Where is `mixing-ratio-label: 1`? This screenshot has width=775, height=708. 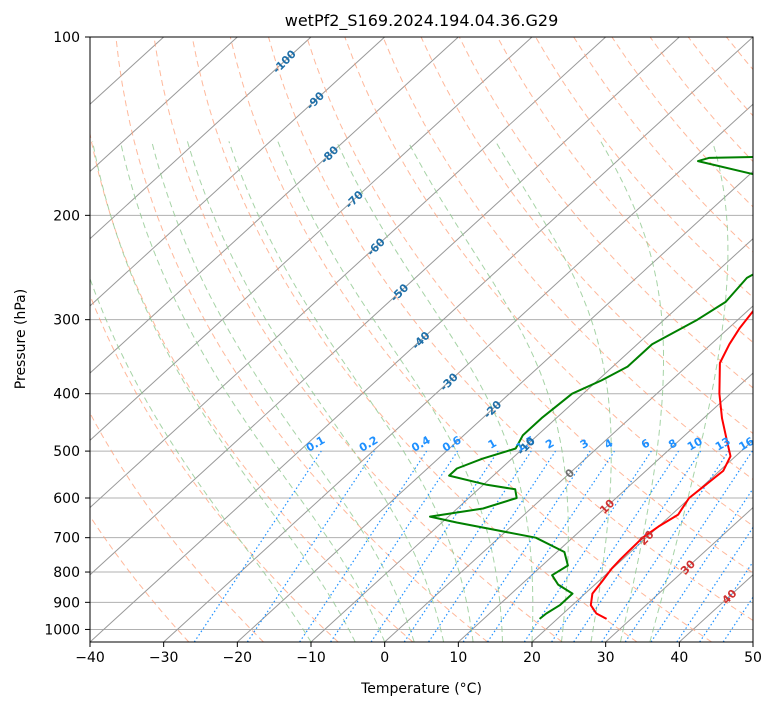
mixing-ratio-label: 1 is located at coordinates (492, 444).